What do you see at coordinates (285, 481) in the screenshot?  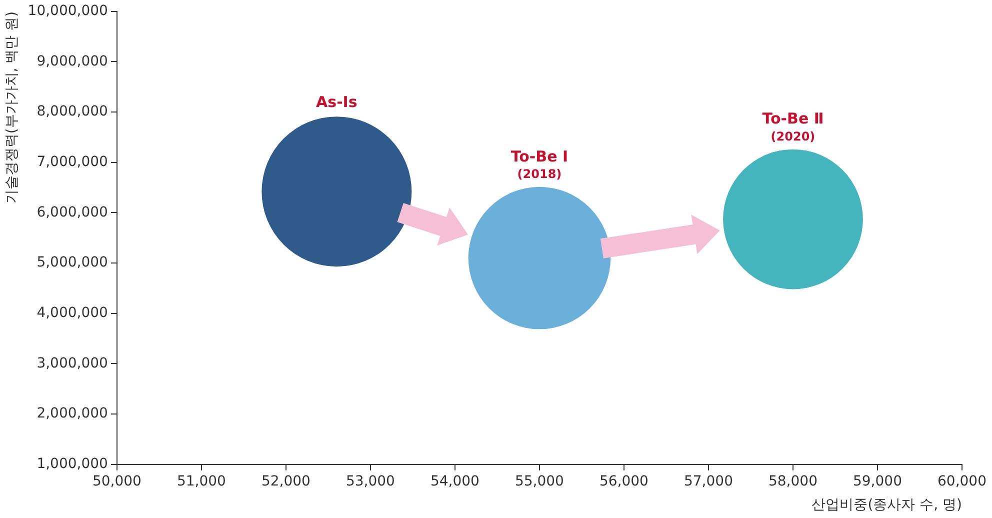 I see `x-tick-label: 52,000` at bounding box center [285, 481].